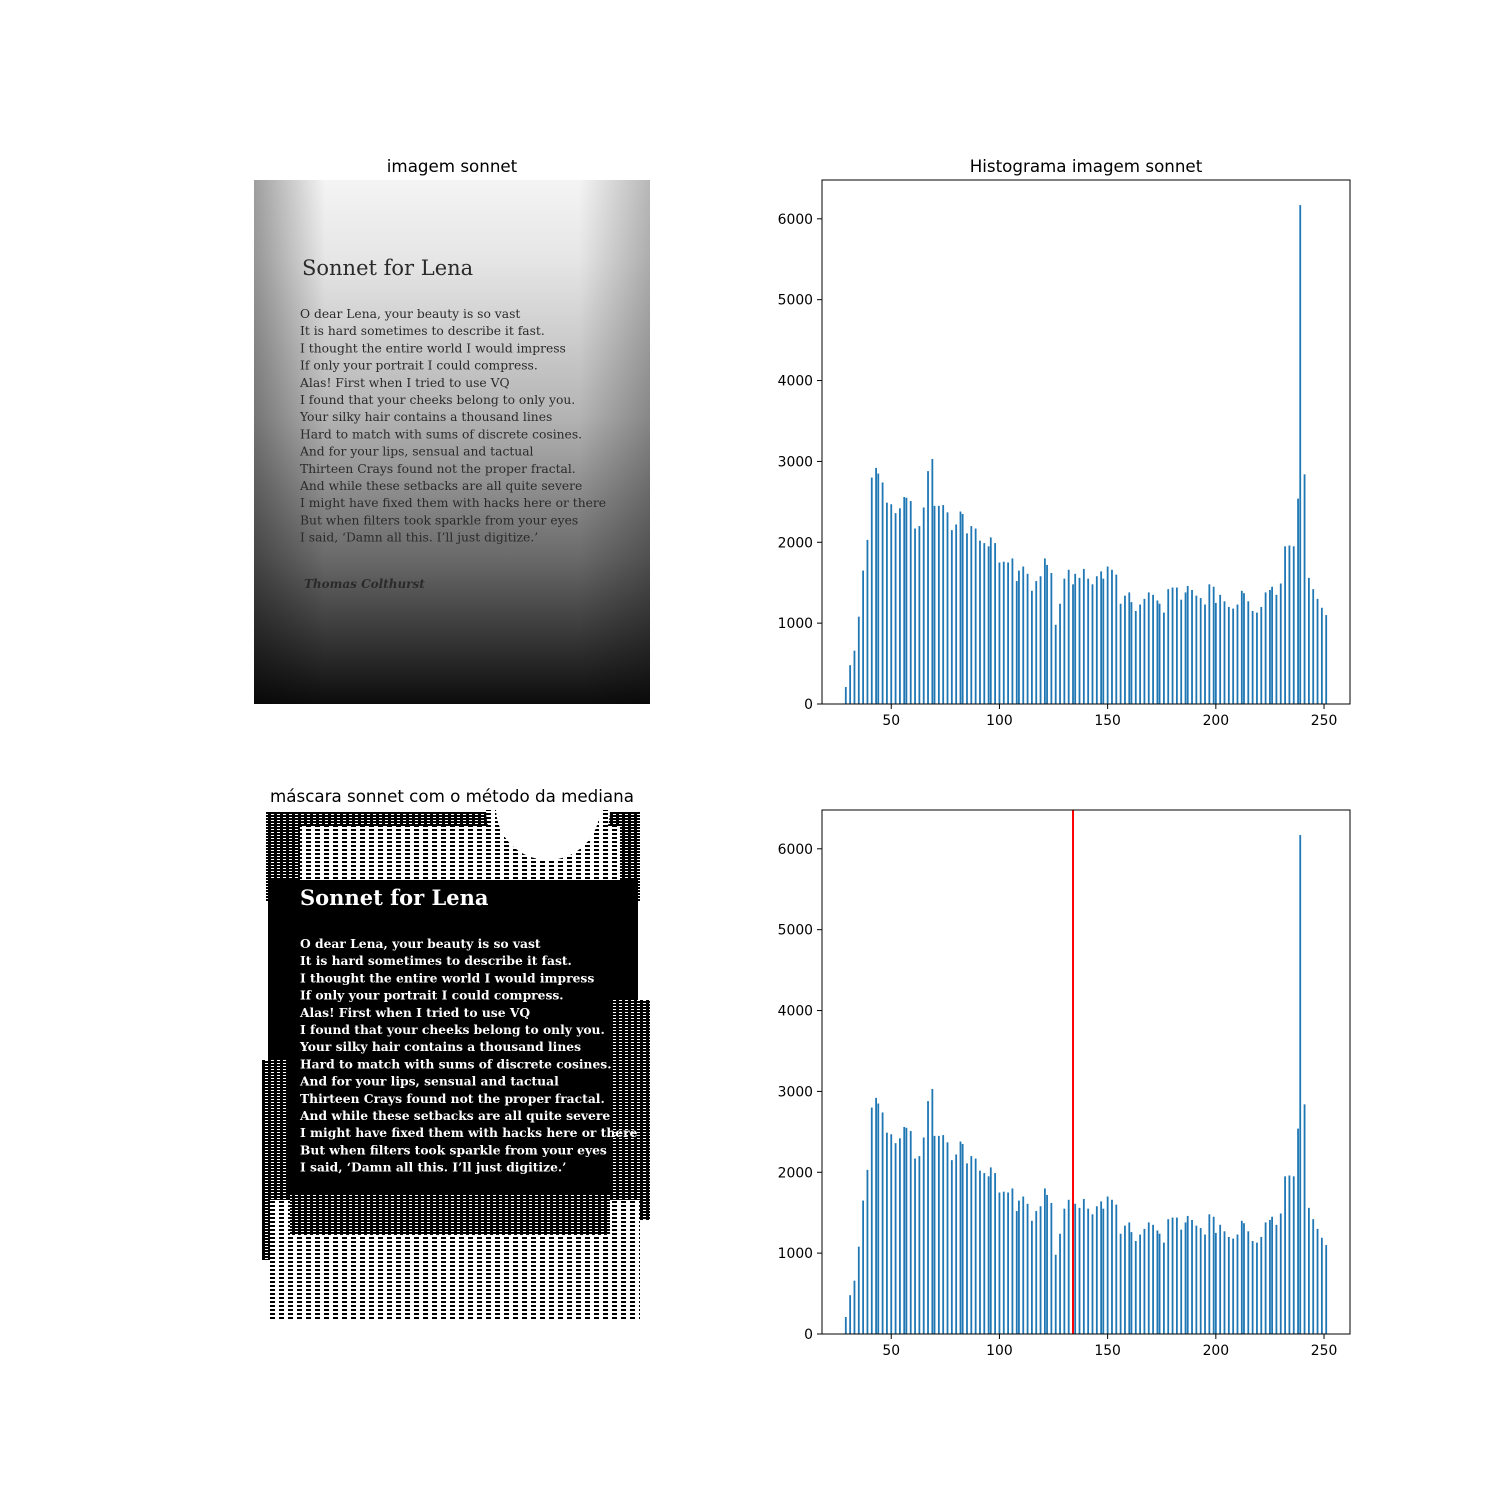  What do you see at coordinates (795, 301) in the screenshot?
I see `y-tick-label: 5000` at bounding box center [795, 301].